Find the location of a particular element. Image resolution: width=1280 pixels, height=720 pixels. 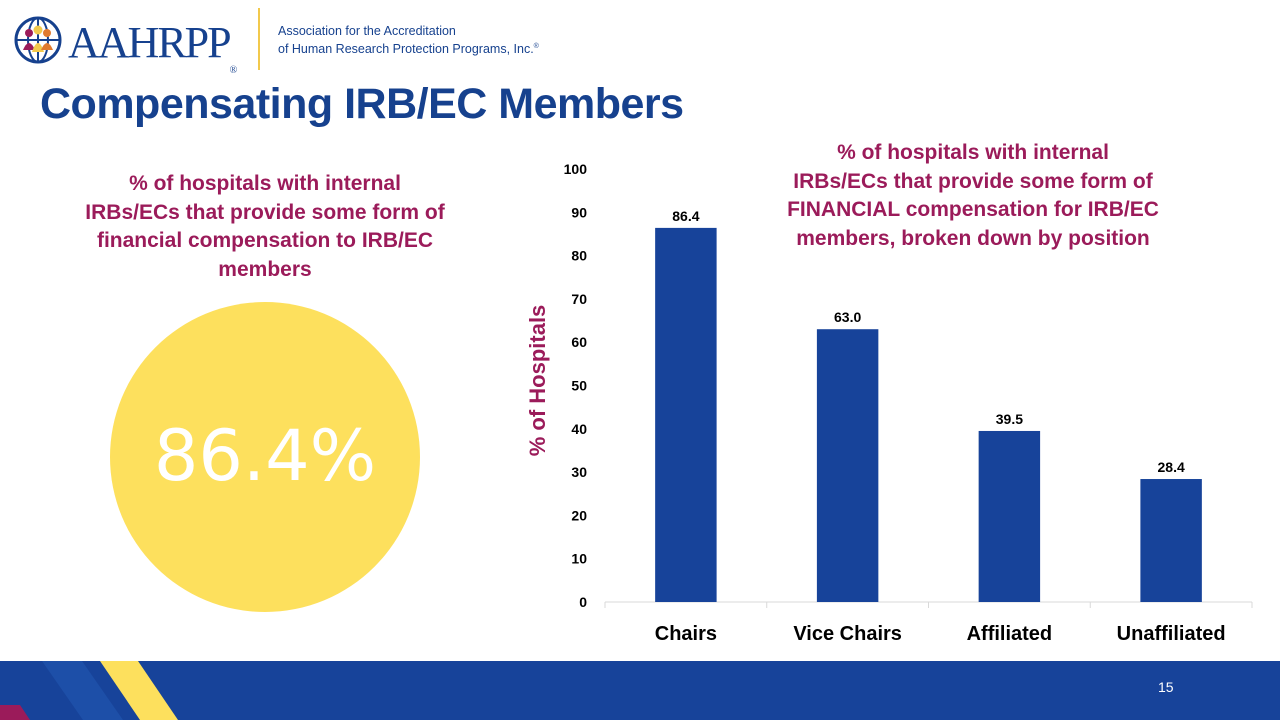

footer-band is located at coordinates (640, 690).